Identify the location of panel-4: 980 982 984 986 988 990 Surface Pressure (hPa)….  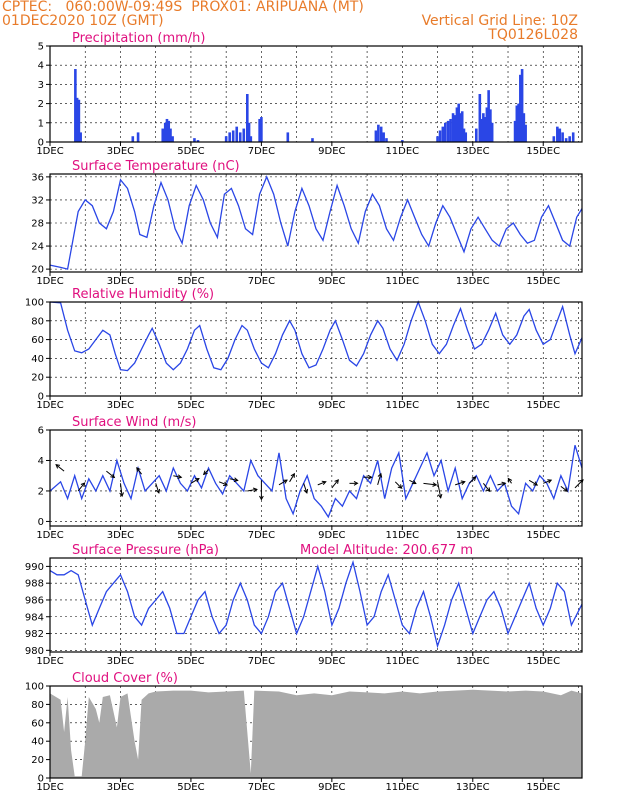
(304, 605).